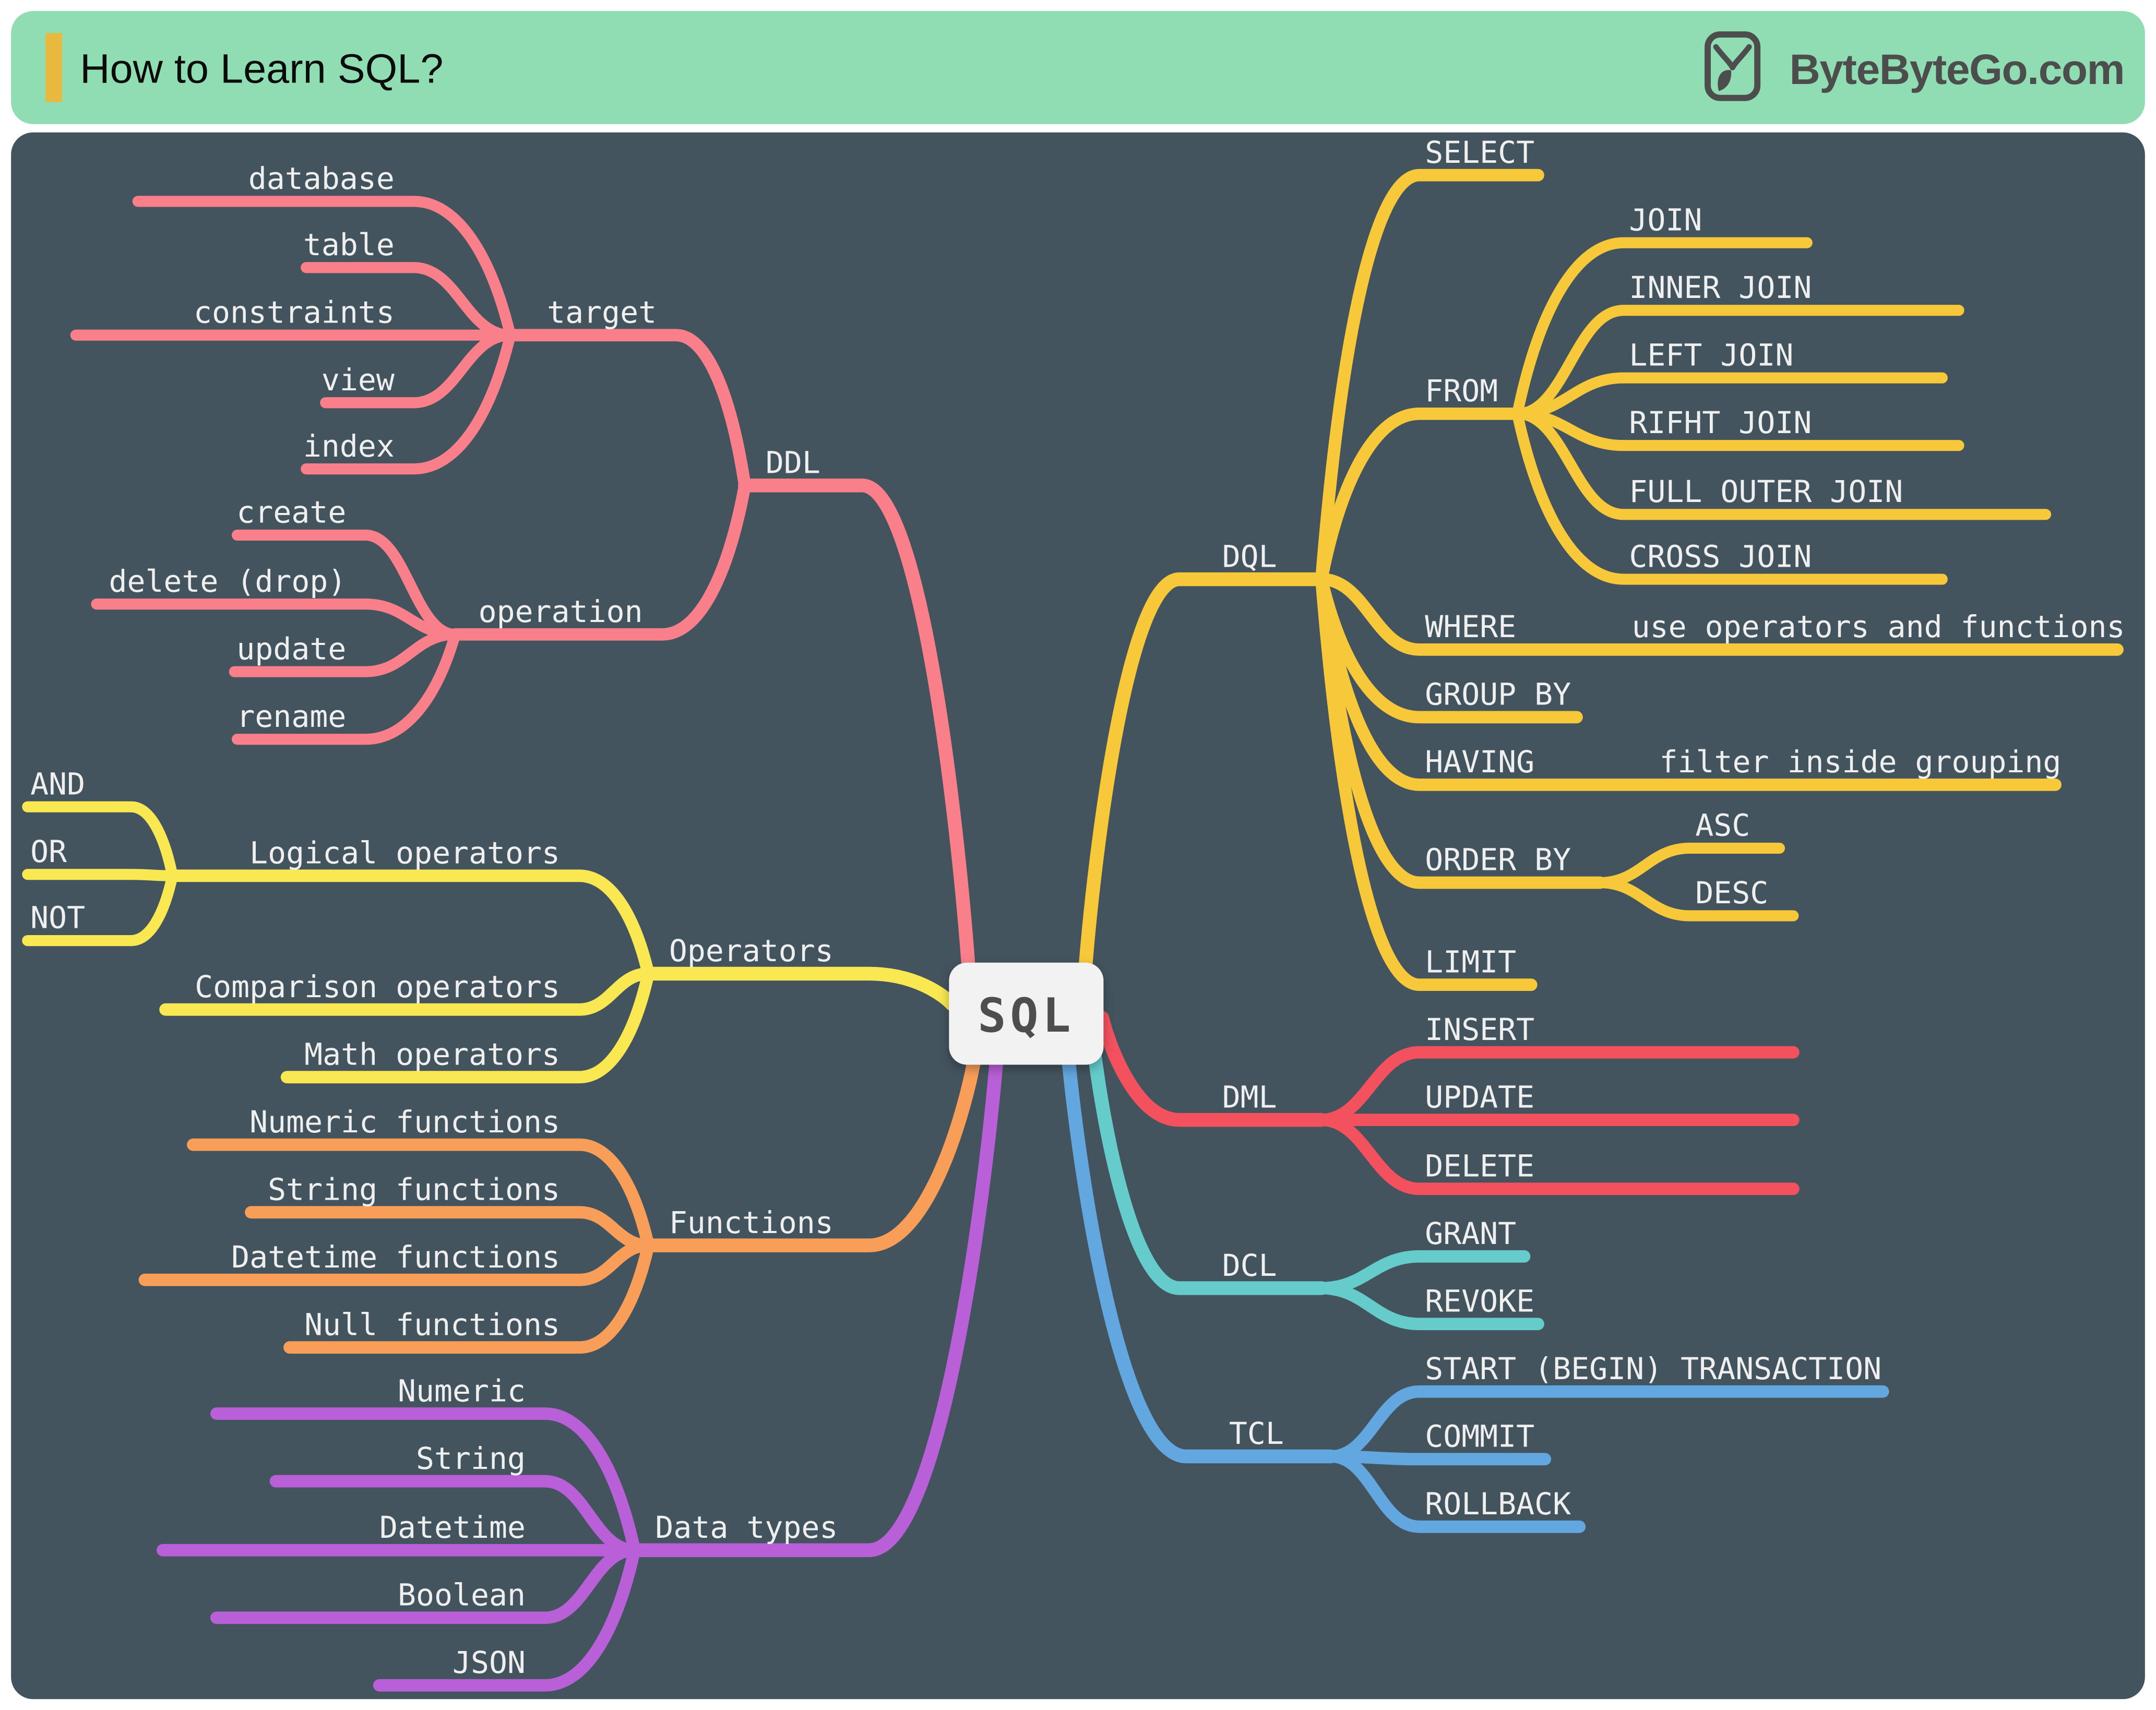 This screenshot has width=2156, height=1710. I want to click on not-connector, so click(100, 908).